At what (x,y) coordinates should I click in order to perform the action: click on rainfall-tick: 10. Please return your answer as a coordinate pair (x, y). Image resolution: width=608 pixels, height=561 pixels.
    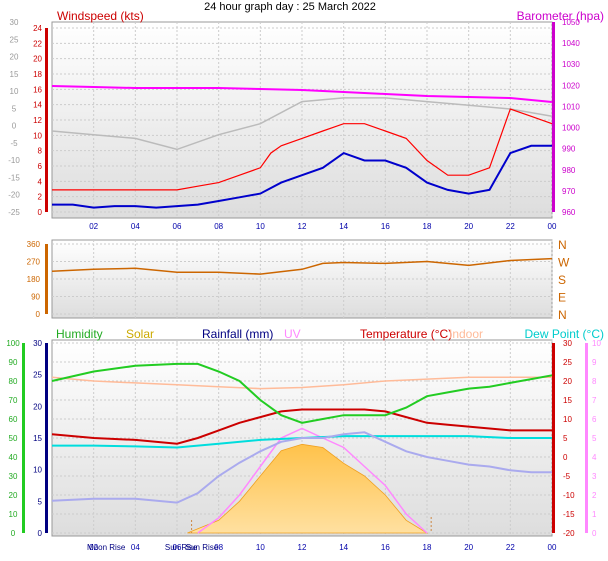
    Looking at the image, I should click on (37, 470).